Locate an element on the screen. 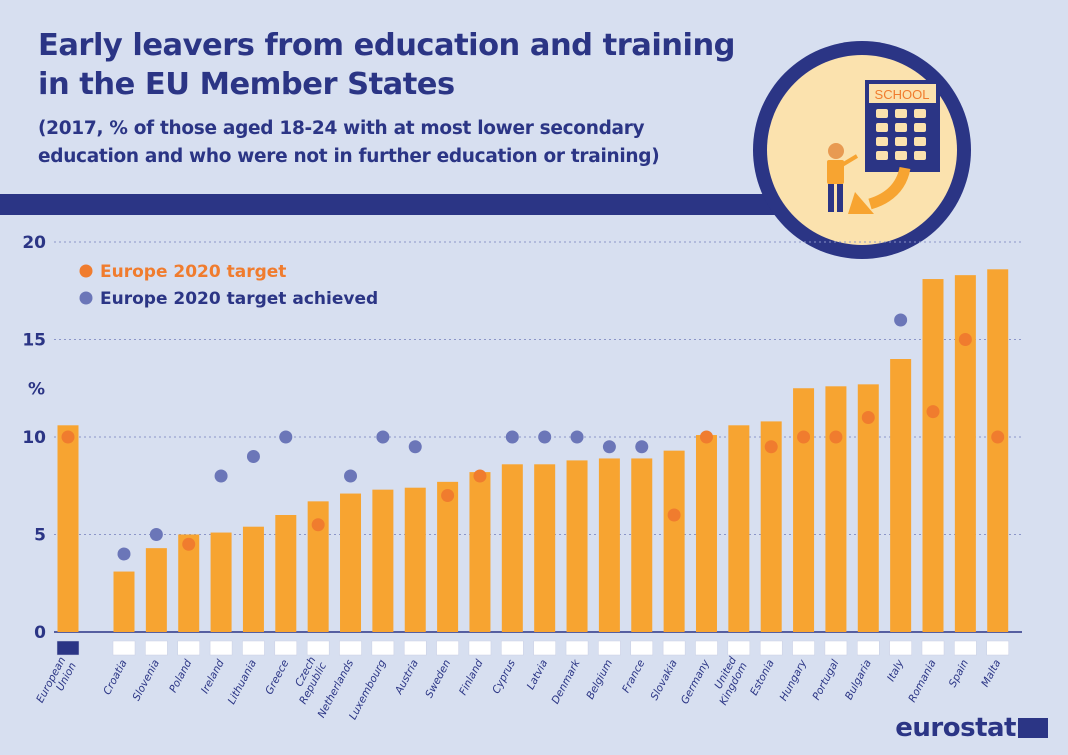  x-tick-label: Portugal is located at coordinates (825, 680).